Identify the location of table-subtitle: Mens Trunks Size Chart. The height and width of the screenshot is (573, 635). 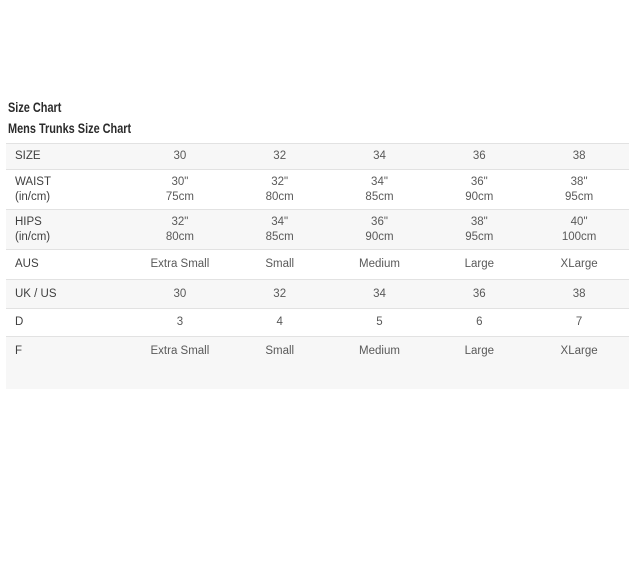
(70, 128).